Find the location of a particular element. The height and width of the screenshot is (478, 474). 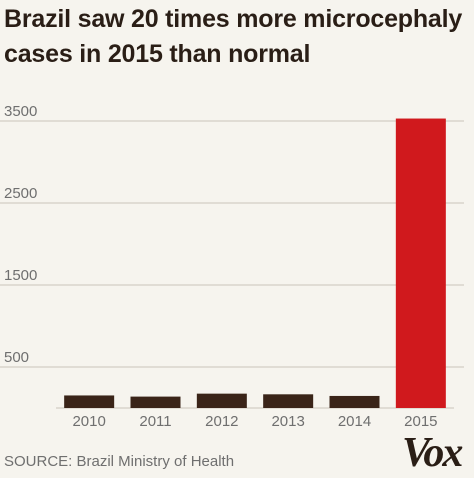

x-tick-label-2011: 2011 is located at coordinates (155, 421).